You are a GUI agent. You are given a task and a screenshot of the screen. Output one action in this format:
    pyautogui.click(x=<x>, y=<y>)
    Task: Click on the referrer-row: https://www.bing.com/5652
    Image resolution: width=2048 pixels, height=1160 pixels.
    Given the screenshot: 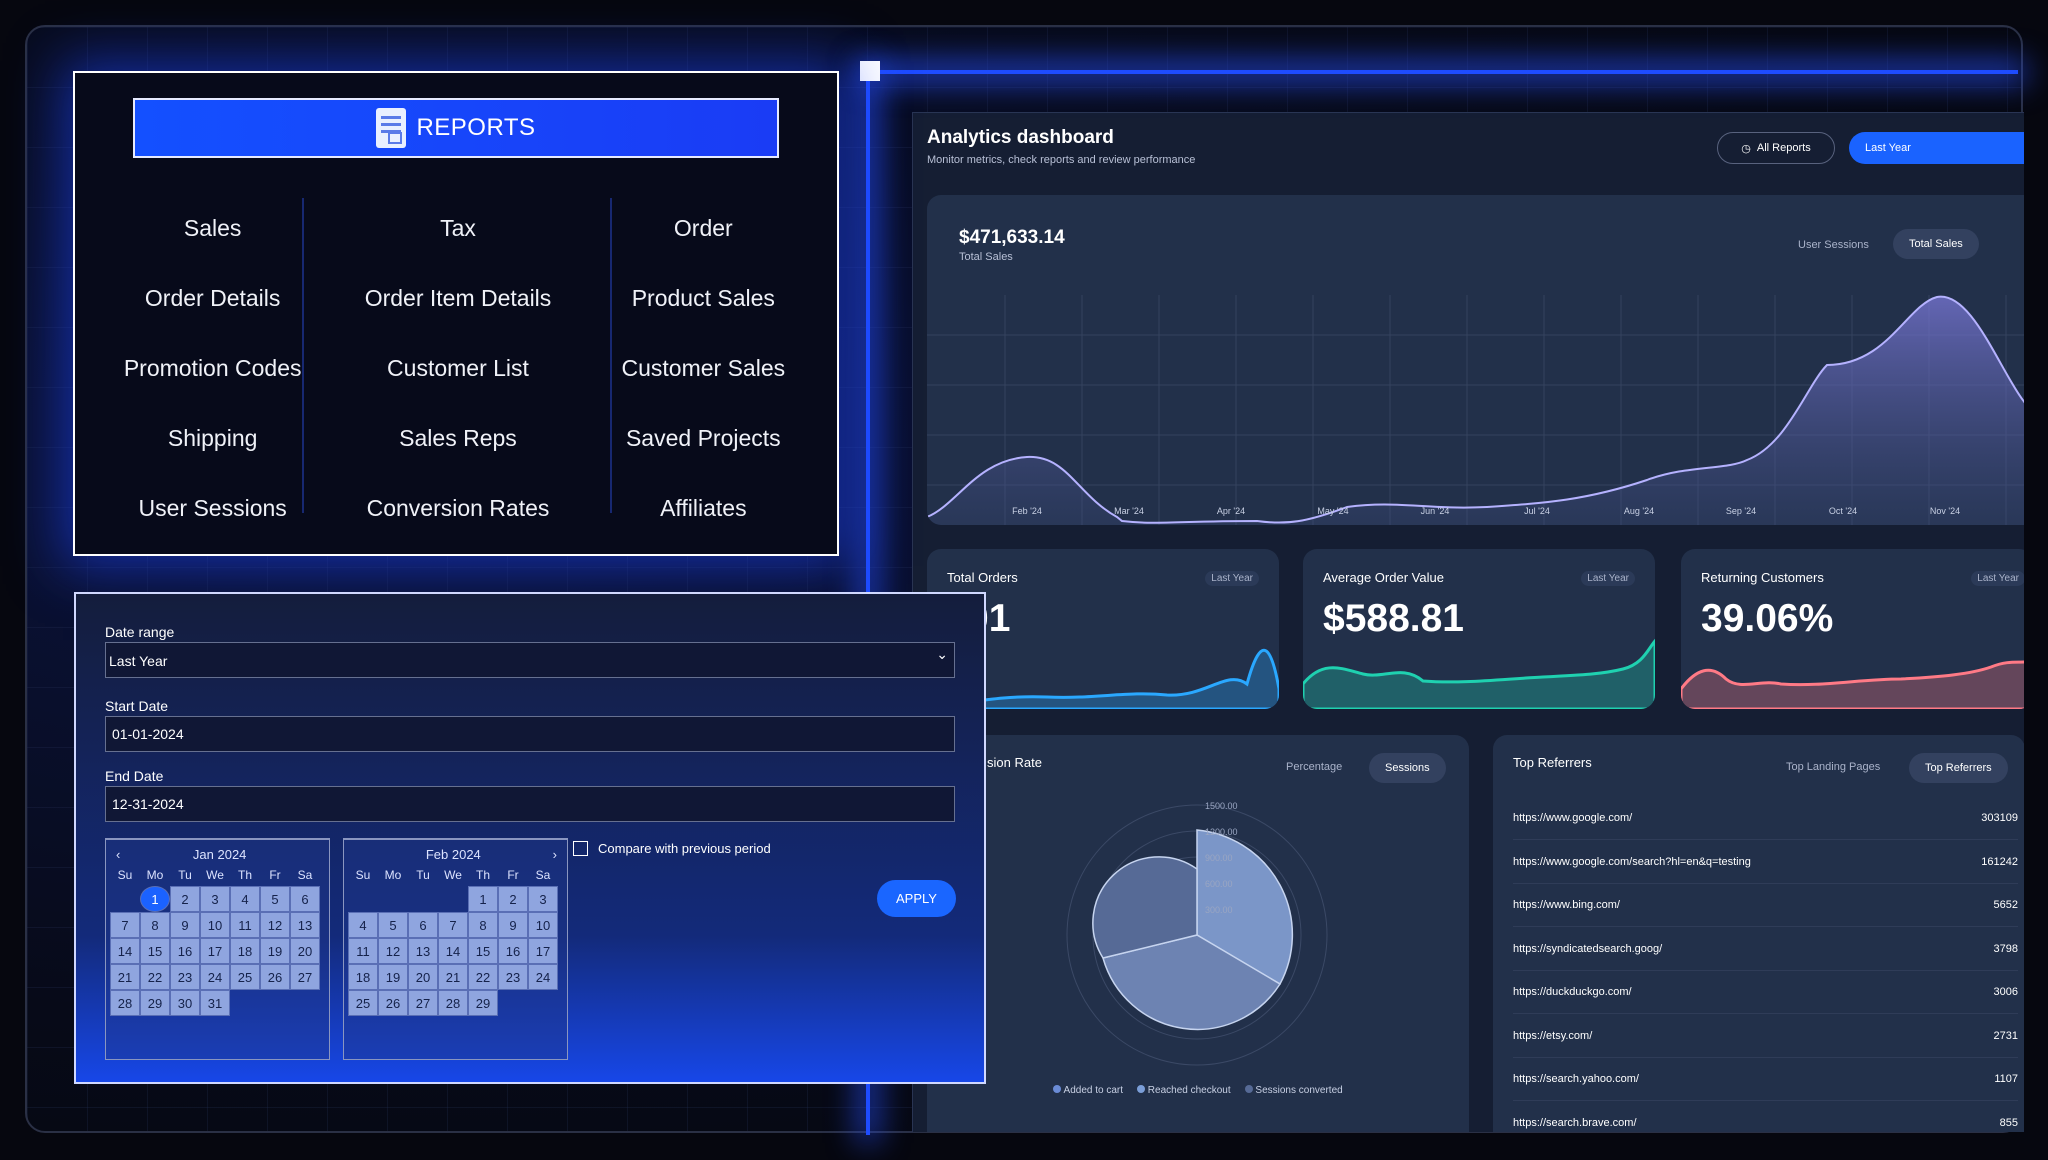 What is the action you would take?
    pyautogui.click(x=1765, y=905)
    